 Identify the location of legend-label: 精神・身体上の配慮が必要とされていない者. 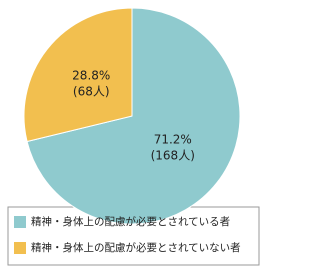
(136, 247).